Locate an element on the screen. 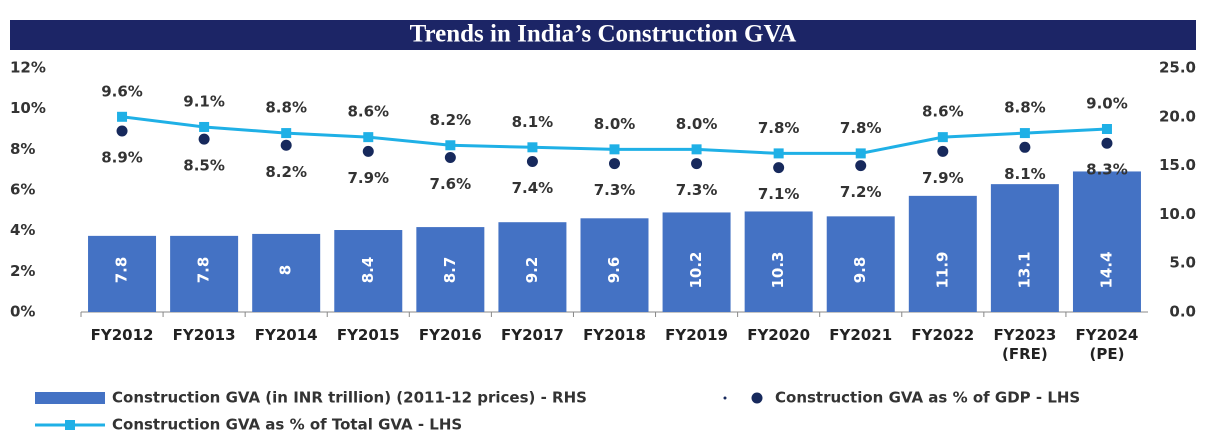 The height and width of the screenshot is (435, 1206). line-label: 9.1% is located at coordinates (204, 101).